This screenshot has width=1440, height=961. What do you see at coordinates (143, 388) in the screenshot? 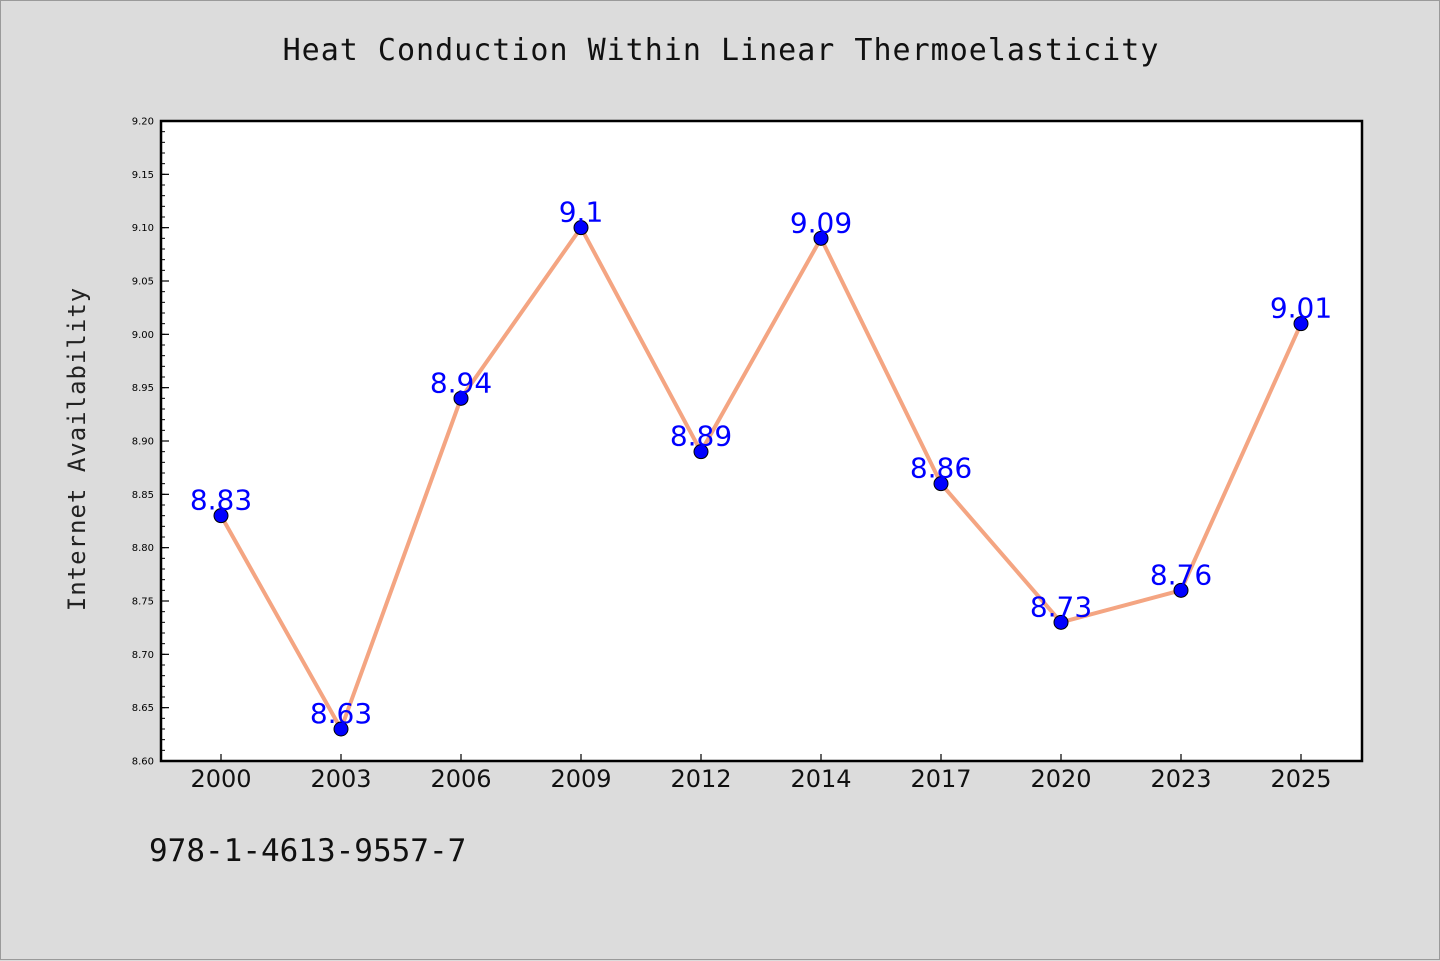
I see `y-tick-label: 8.95` at bounding box center [143, 388].